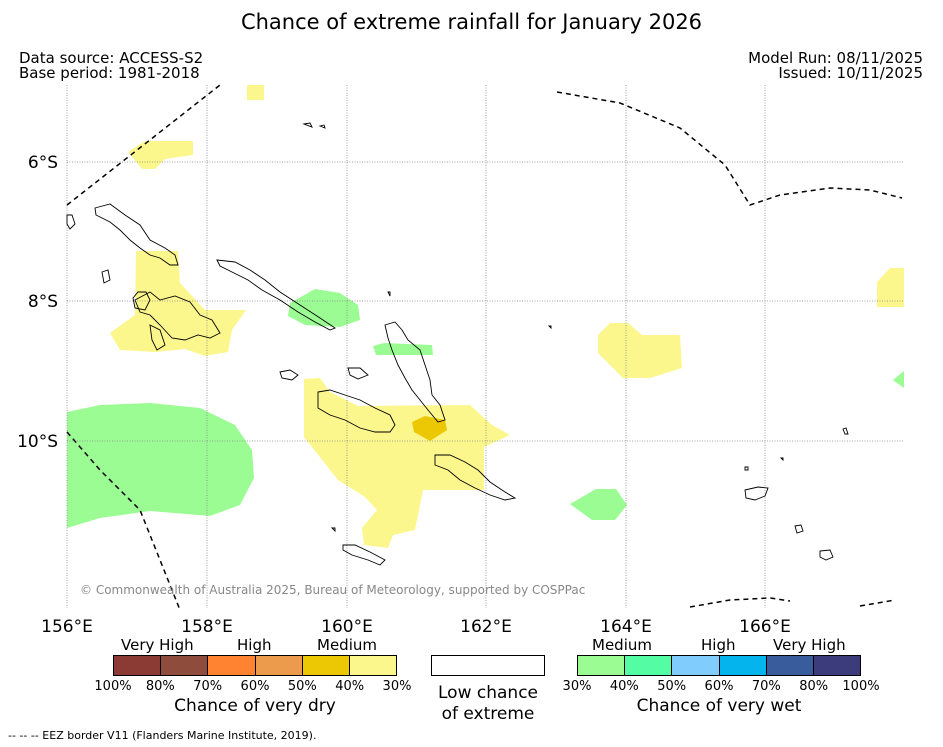  Describe the element at coordinates (350, 686) in the screenshot. I see `dry-tick-label: 40%` at that location.